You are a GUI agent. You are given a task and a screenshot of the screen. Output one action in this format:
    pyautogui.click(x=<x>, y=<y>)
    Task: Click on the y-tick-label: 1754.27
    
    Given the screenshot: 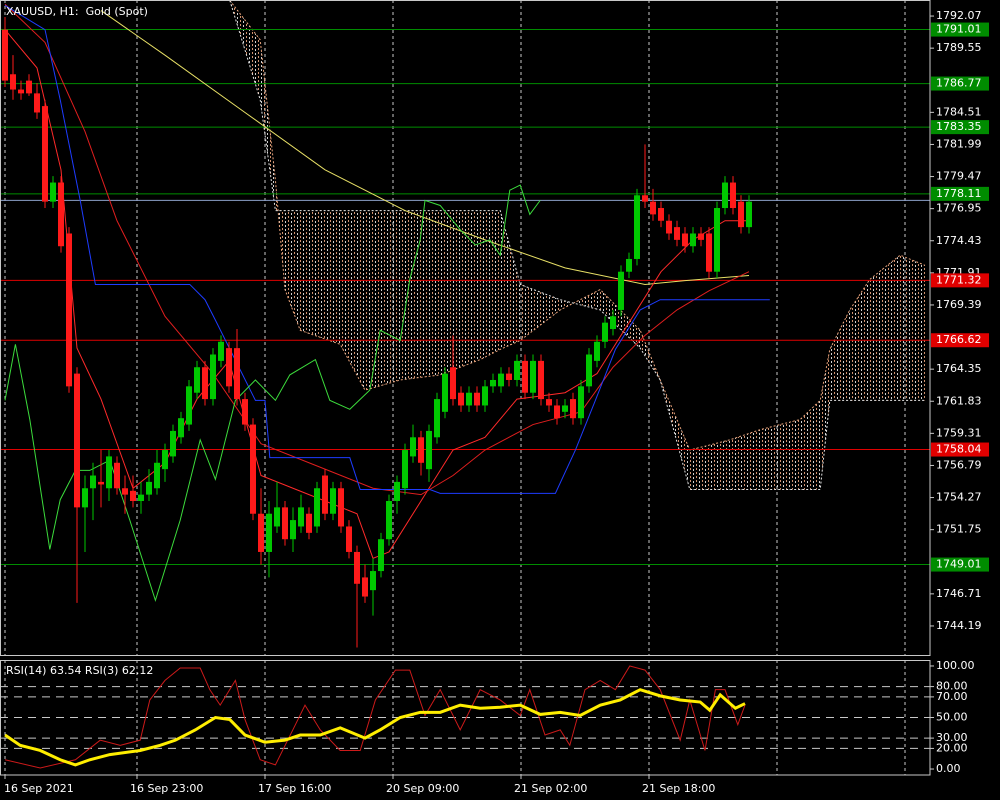 What is the action you would take?
    pyautogui.click(x=959, y=497)
    